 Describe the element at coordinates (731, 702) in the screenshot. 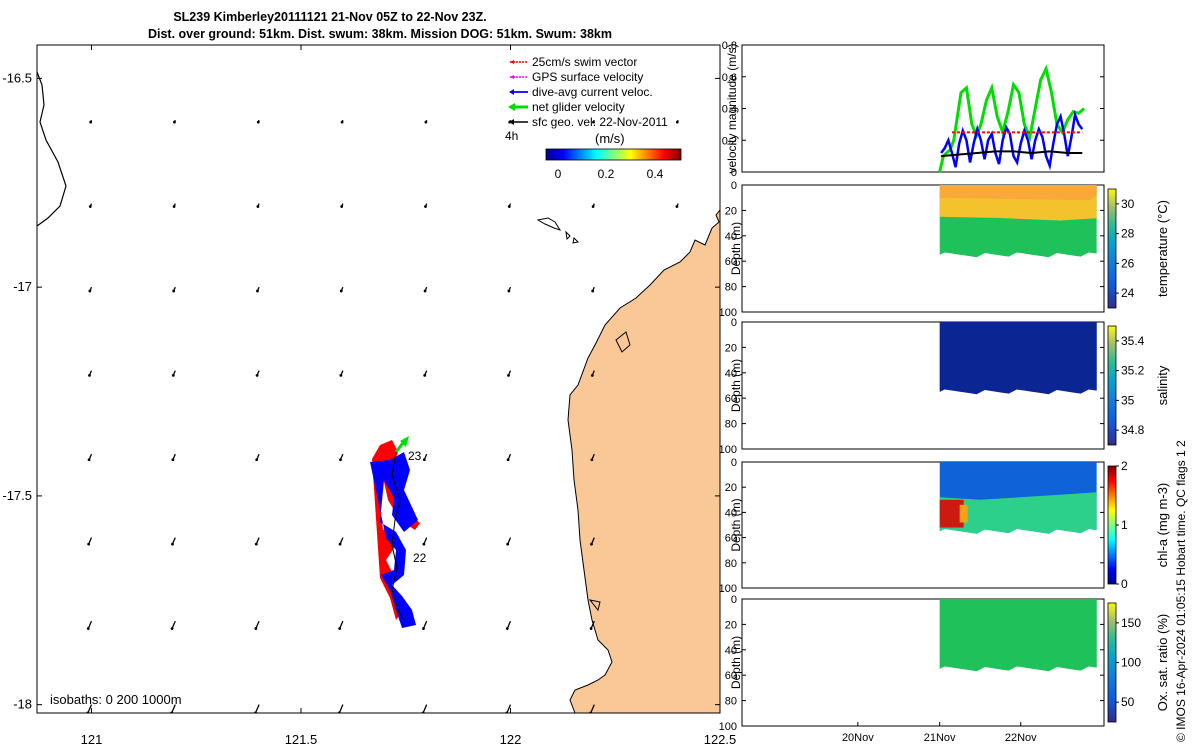

I see `oxygen-saturation-section-ytick-label: 80` at that location.